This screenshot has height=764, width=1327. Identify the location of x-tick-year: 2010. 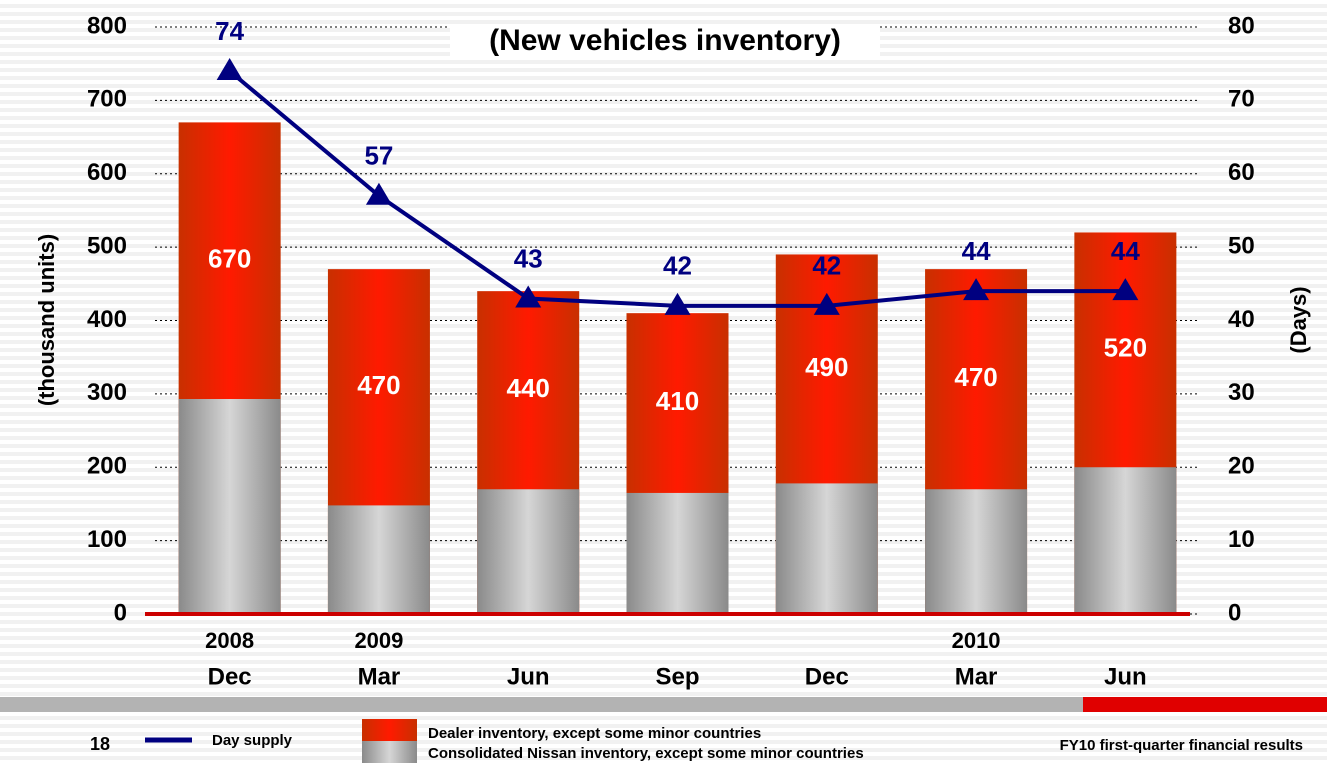
(976, 640).